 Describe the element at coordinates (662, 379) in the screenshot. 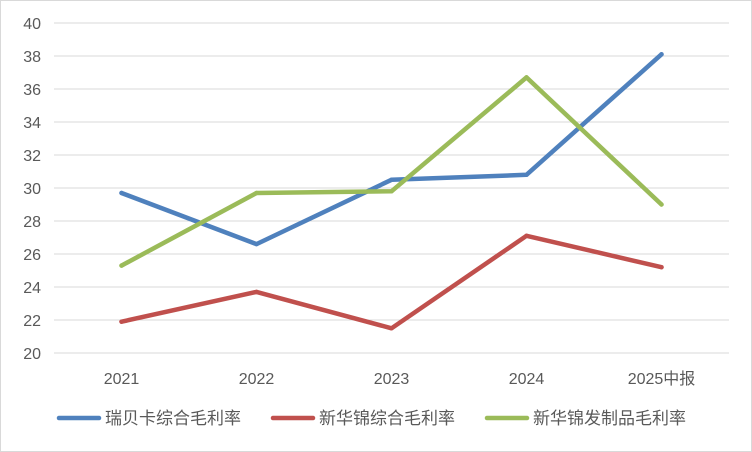

I see `x-tick-label: 2025中报` at that location.